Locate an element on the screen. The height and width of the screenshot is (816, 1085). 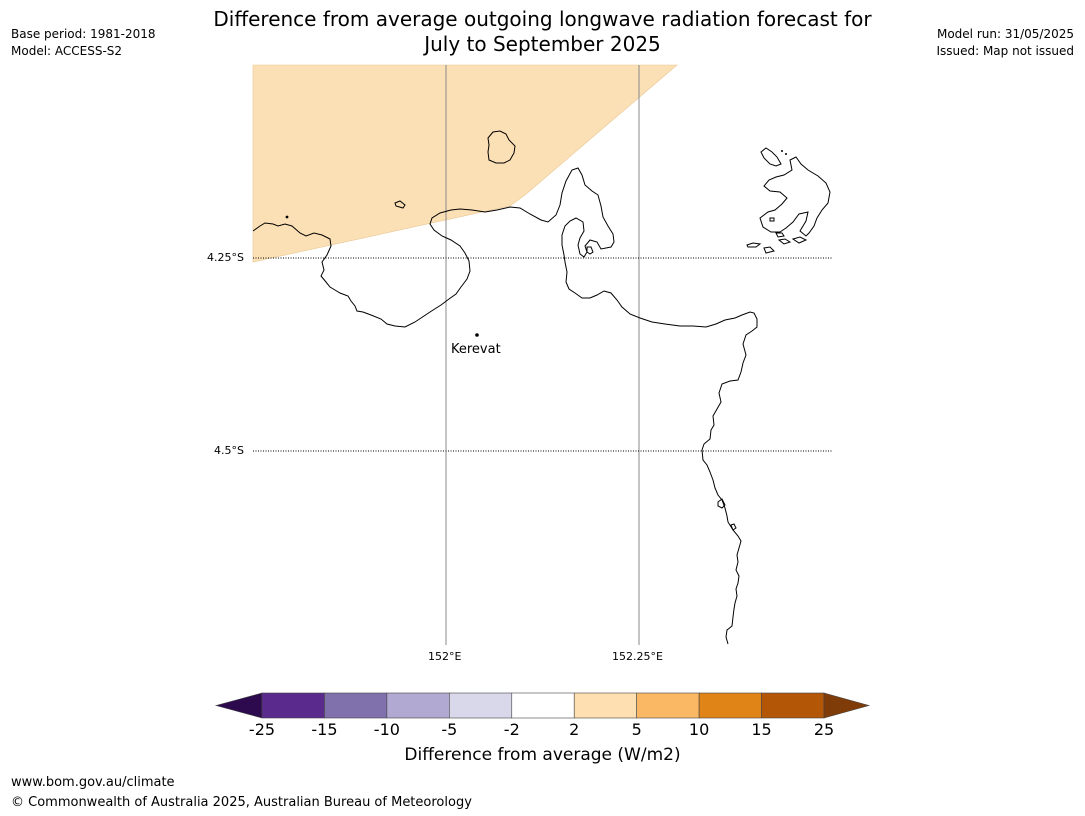
title-line-2: July to September 2025 is located at coordinates (542, 44).